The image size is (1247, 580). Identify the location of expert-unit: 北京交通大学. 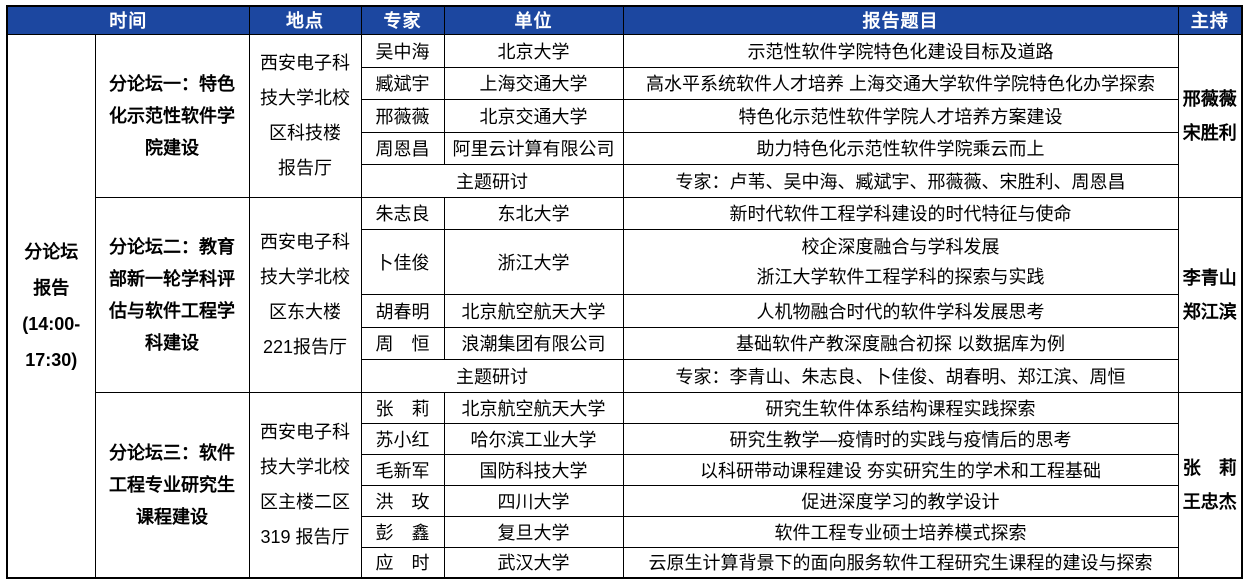
(533, 115).